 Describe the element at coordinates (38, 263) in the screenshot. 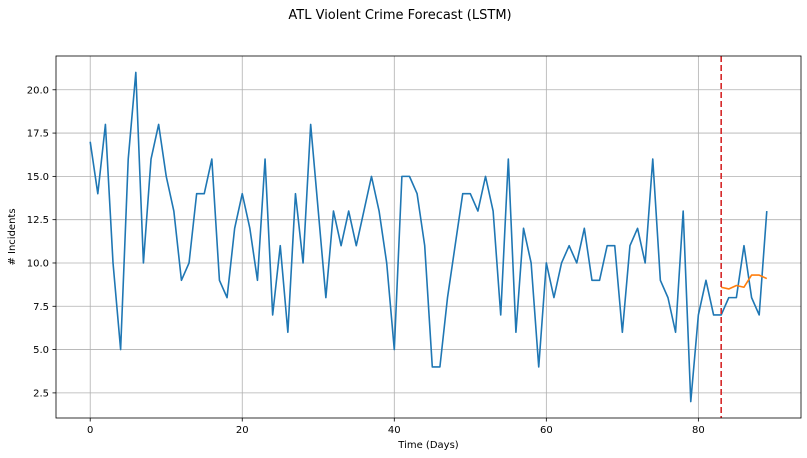

I see `y-tick-label: 10.0` at that location.